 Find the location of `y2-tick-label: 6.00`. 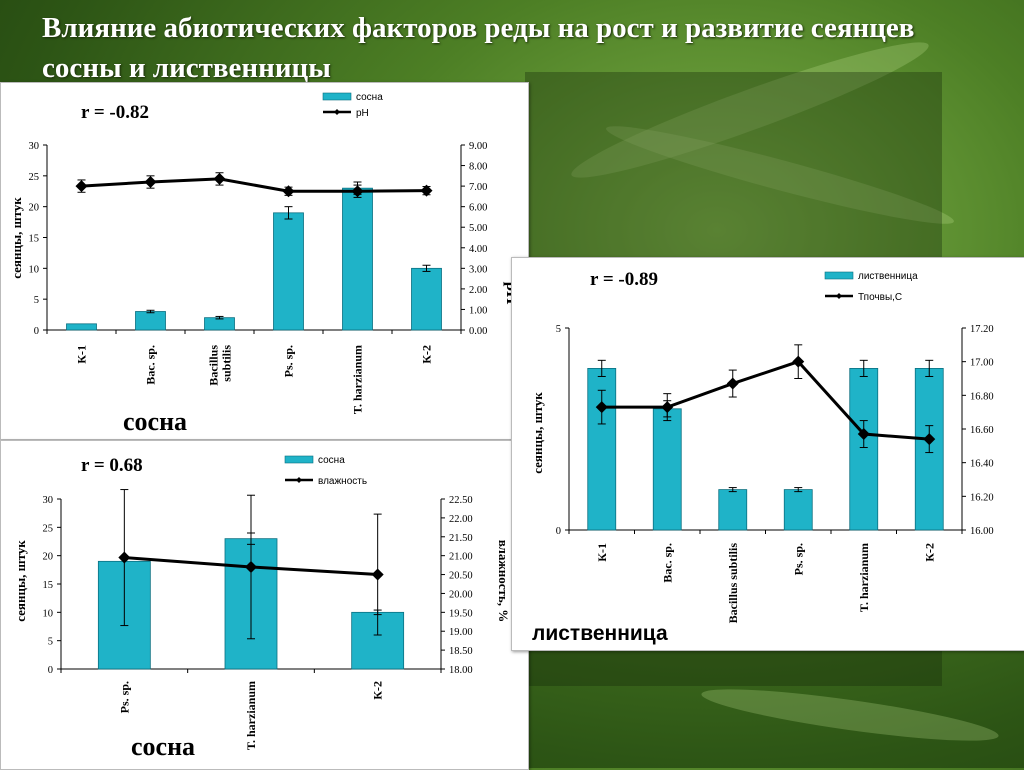

y2-tick-label: 6.00 is located at coordinates (478, 208).